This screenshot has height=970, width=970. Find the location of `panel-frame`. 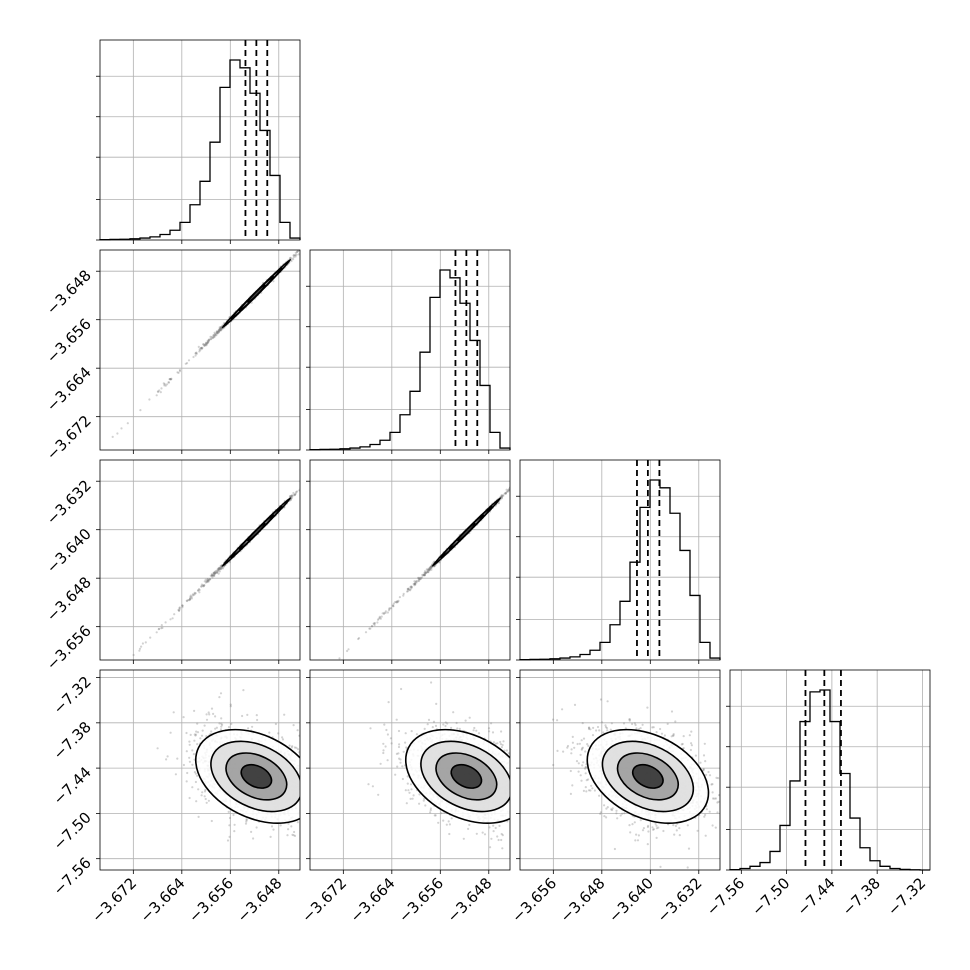

panel-frame is located at coordinates (410, 350).